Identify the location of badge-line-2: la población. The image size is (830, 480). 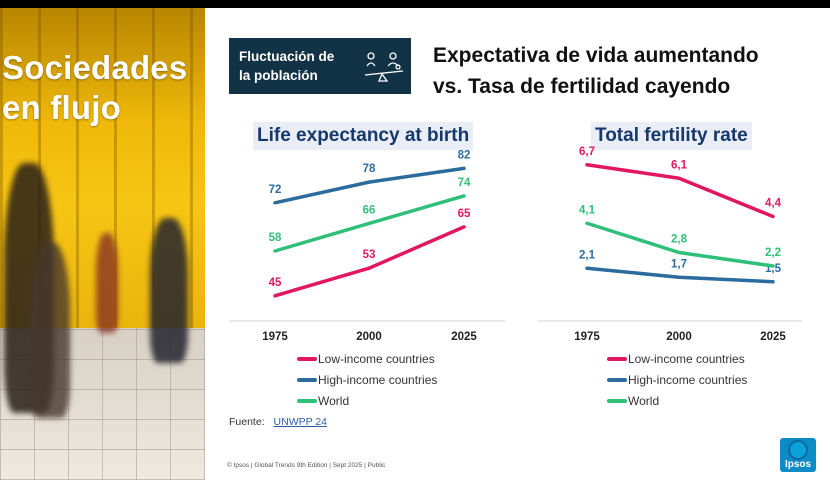
(278, 75).